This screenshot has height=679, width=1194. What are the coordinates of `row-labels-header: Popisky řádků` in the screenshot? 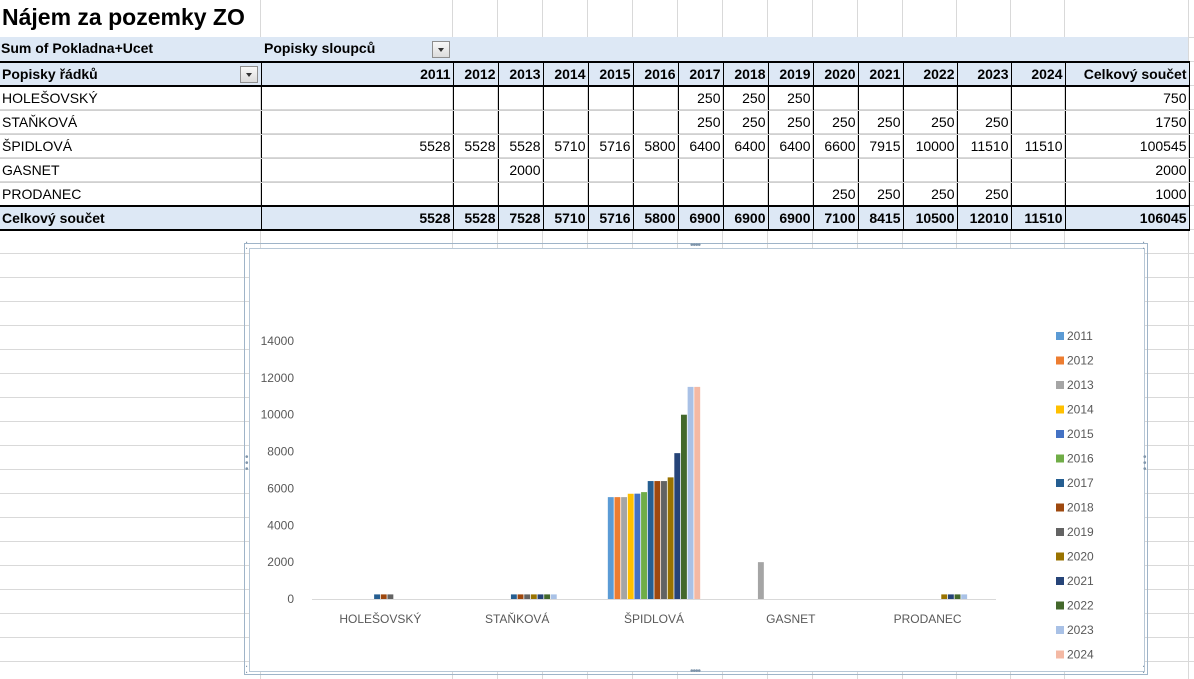 It's located at (131, 74).